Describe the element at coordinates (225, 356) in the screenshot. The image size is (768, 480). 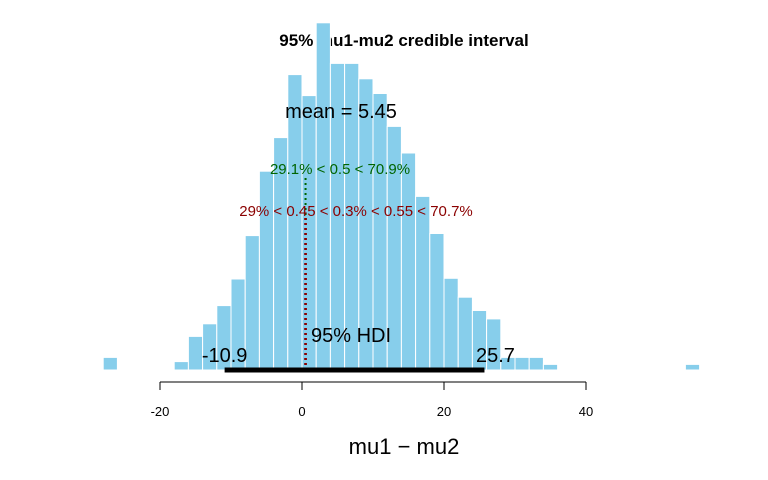
I see `hdi-low-label: -10.9` at that location.